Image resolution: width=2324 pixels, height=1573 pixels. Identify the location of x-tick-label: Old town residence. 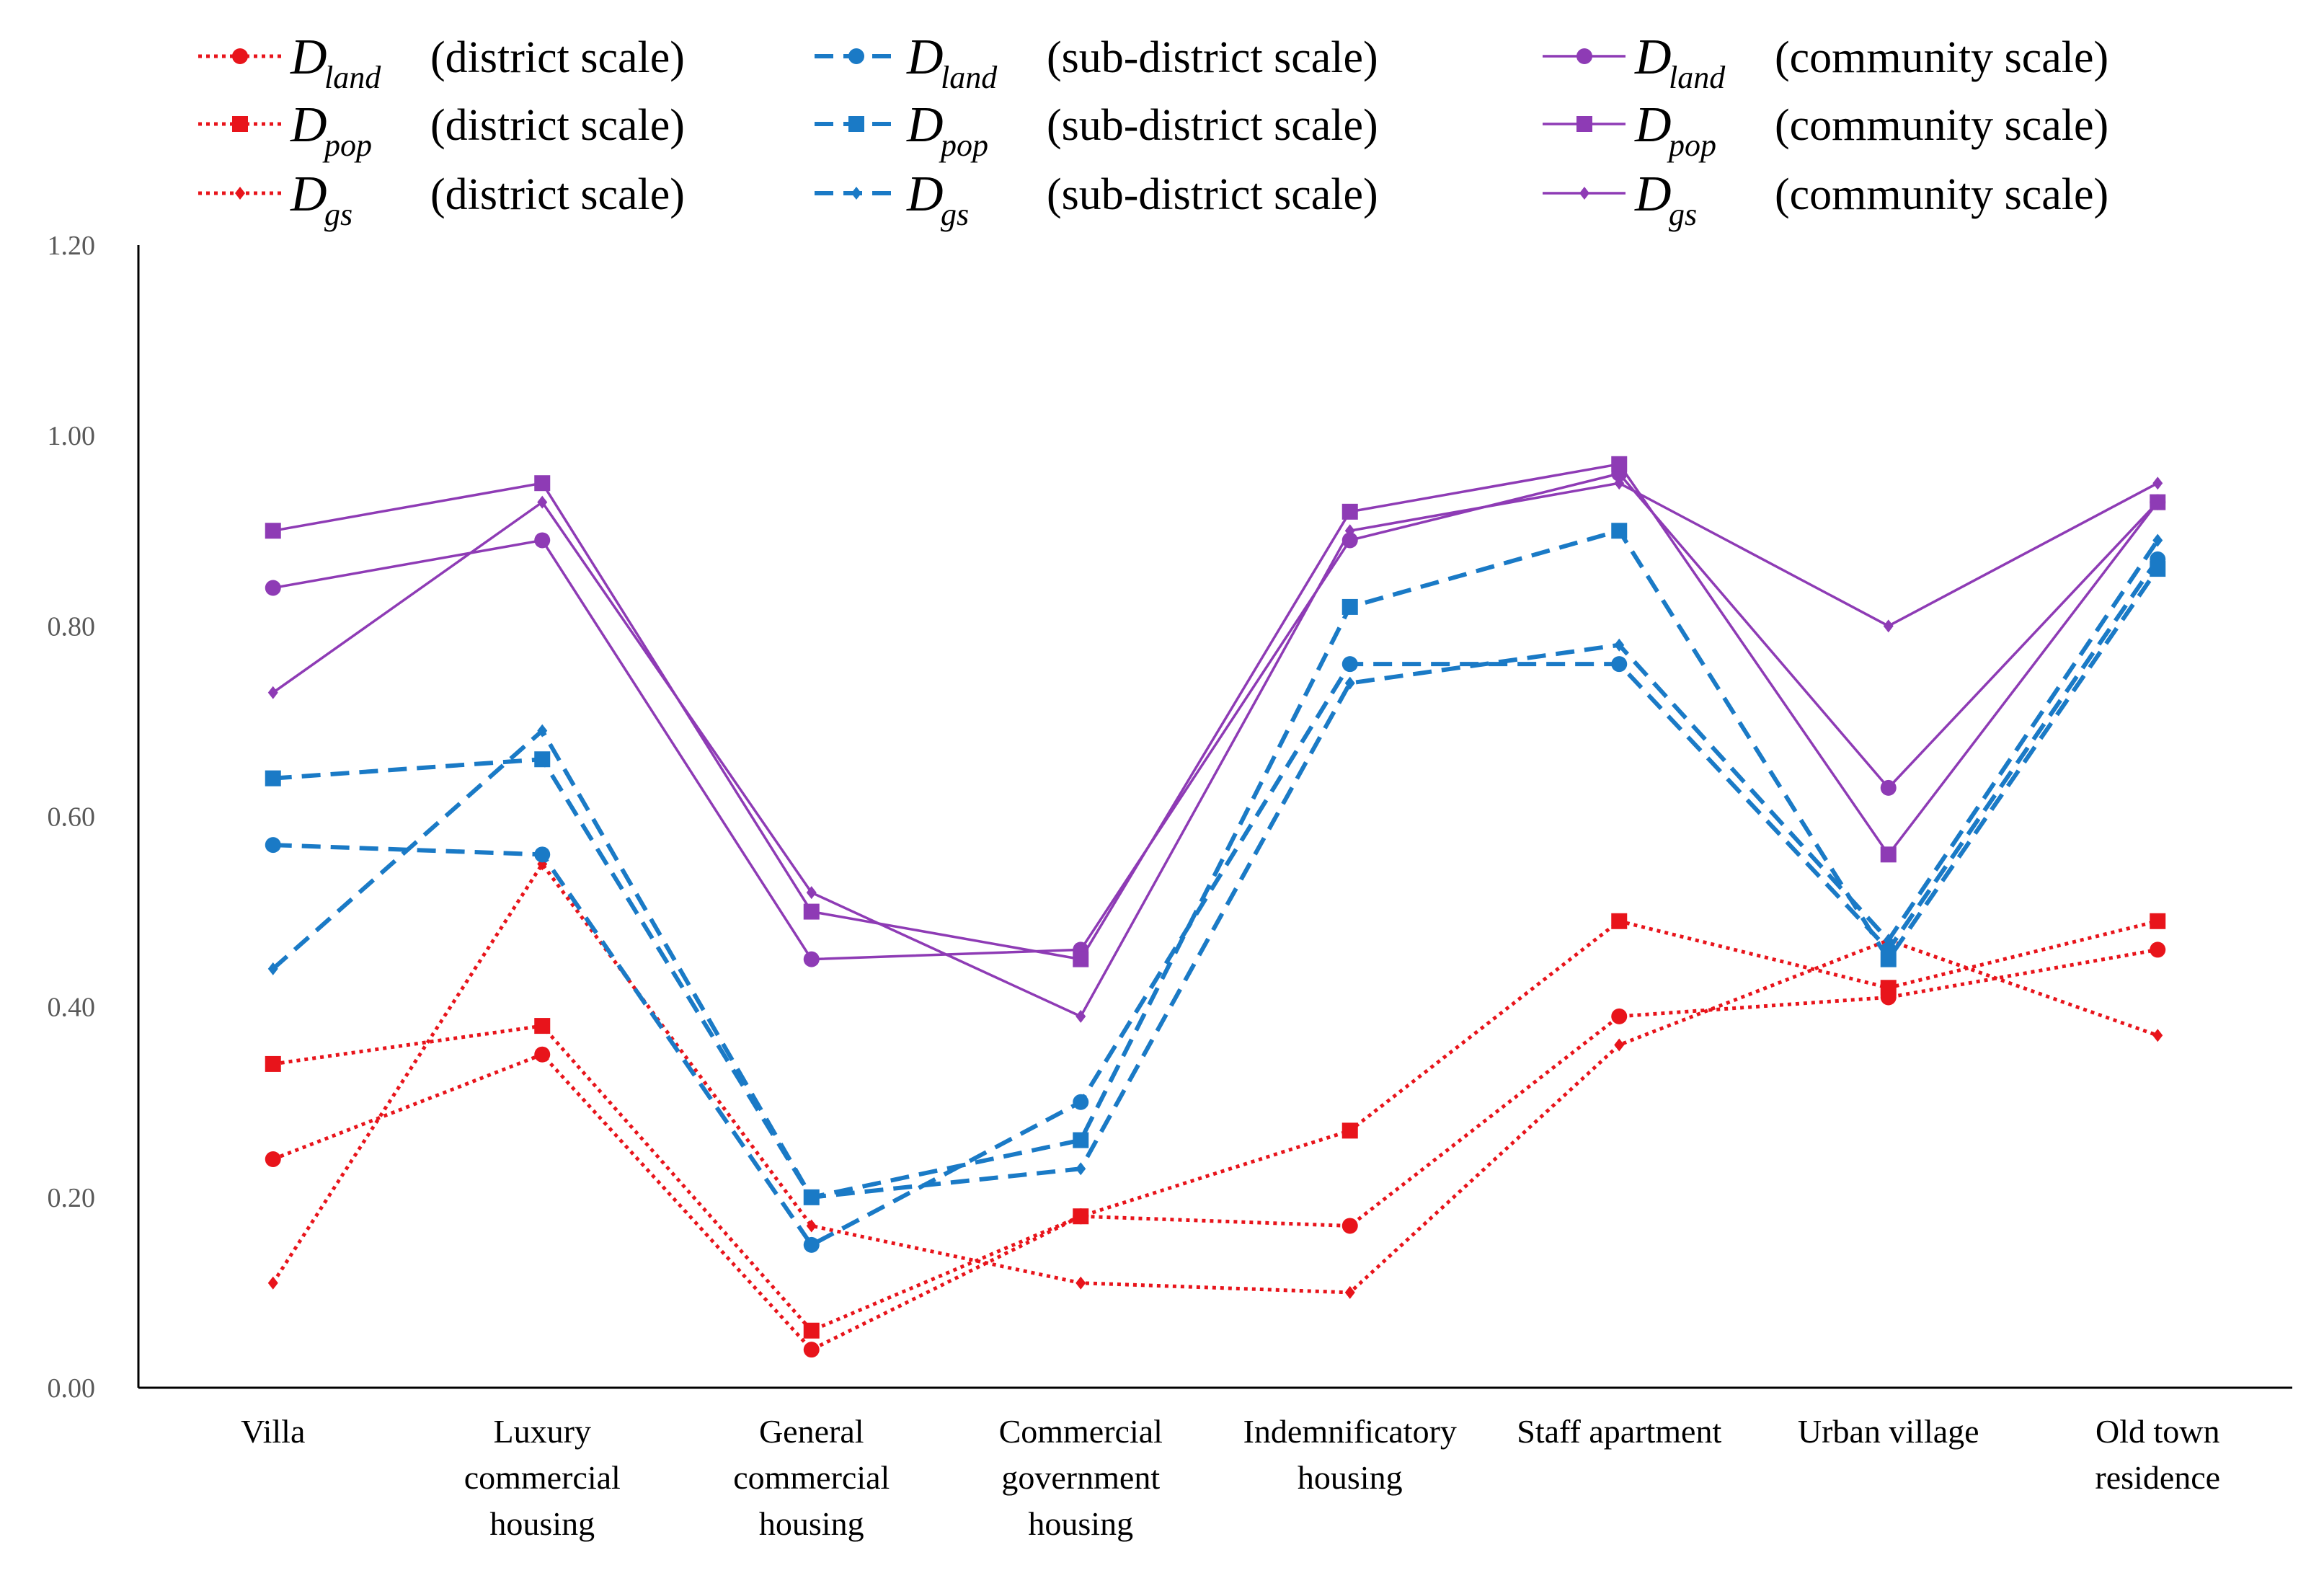
(2157, 1454).